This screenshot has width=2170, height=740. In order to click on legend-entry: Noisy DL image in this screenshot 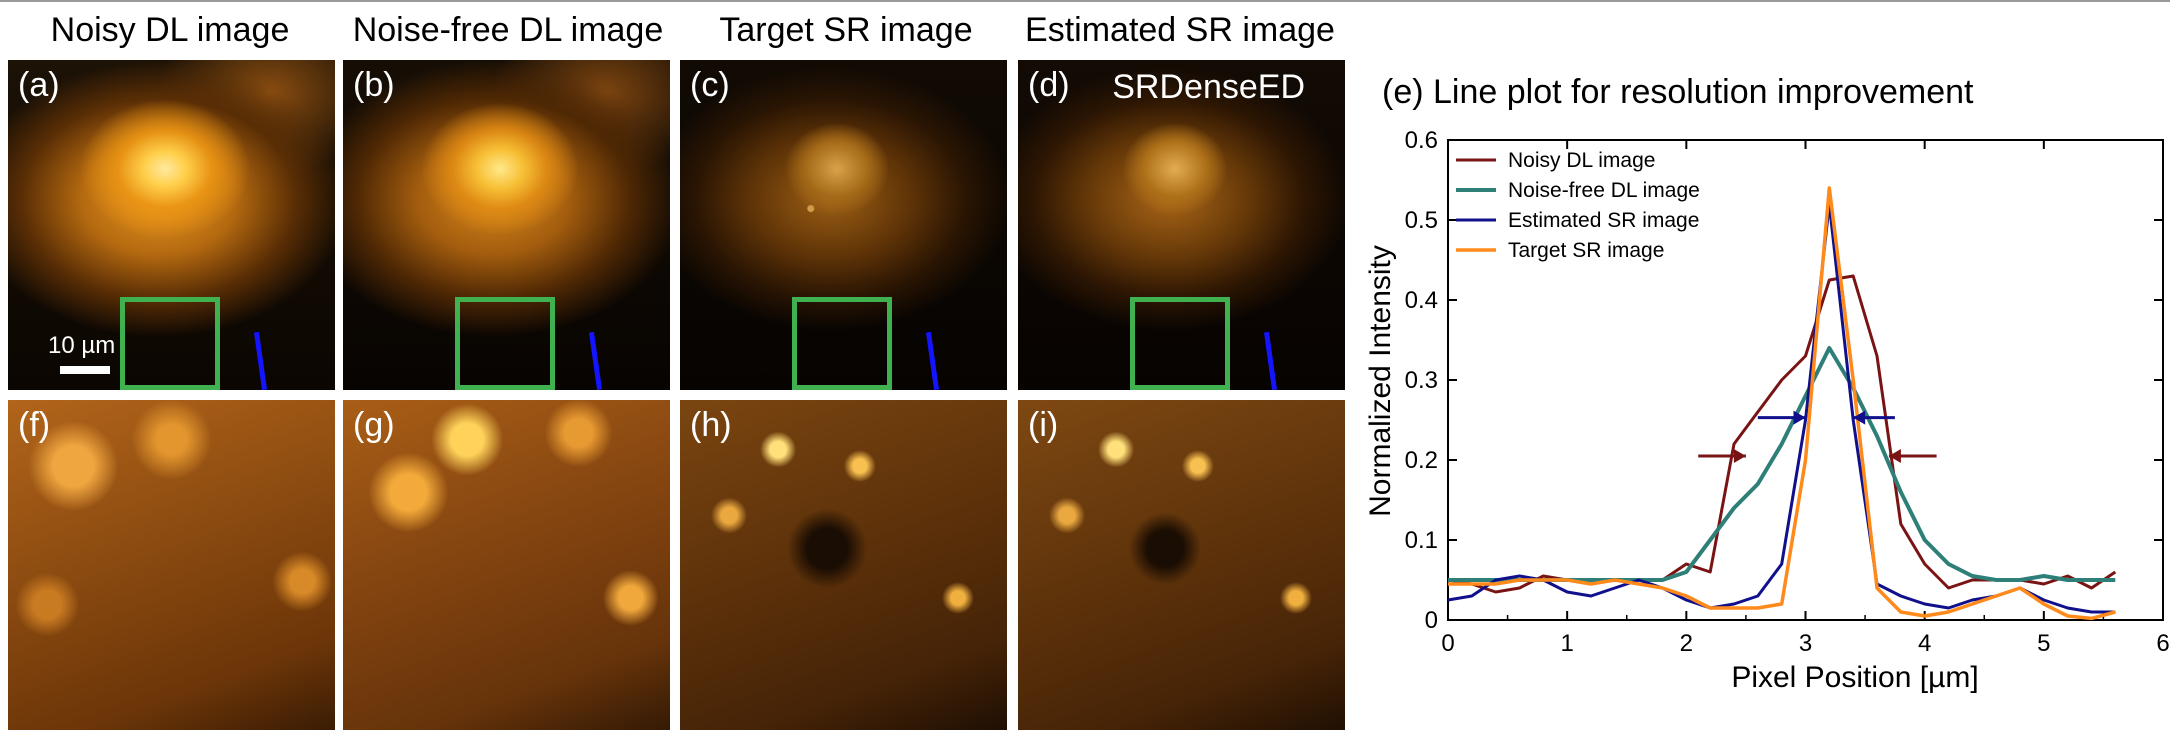, I will do `click(1581, 160)`.